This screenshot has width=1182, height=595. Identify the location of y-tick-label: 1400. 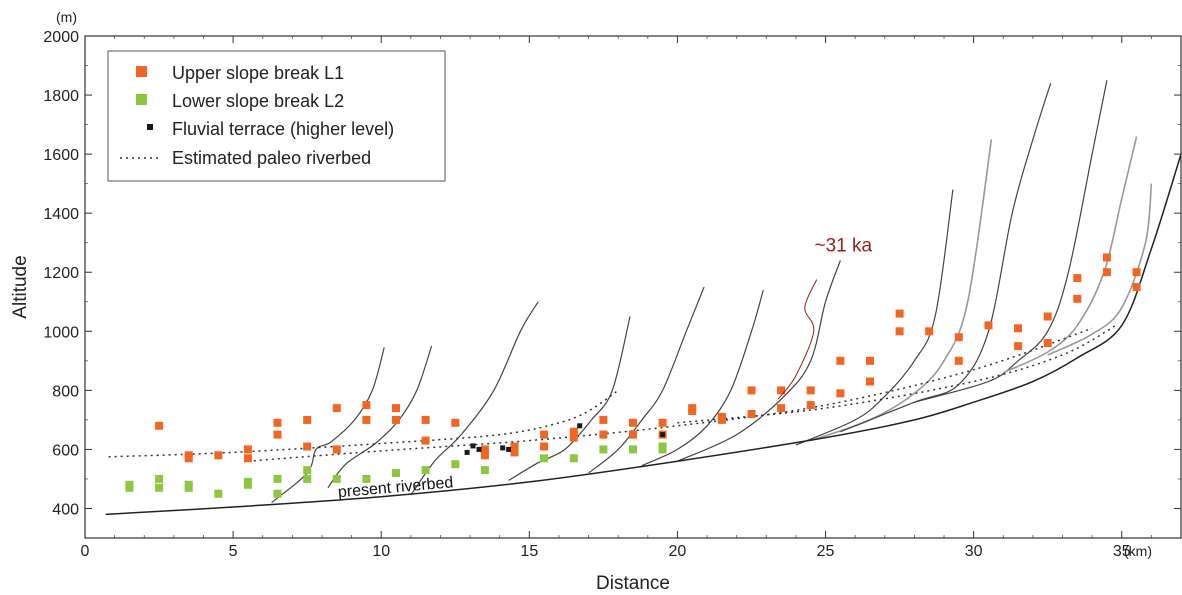
(61, 214).